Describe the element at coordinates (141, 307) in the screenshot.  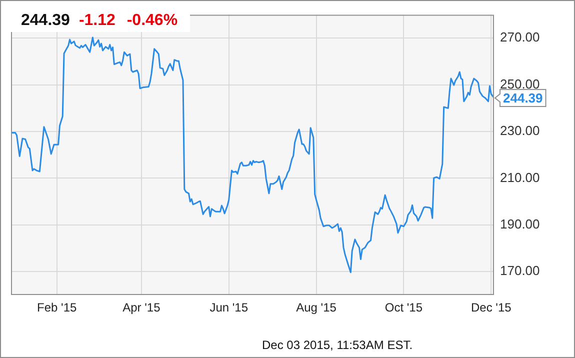
I see `x-tick-label: Apr '15` at that location.